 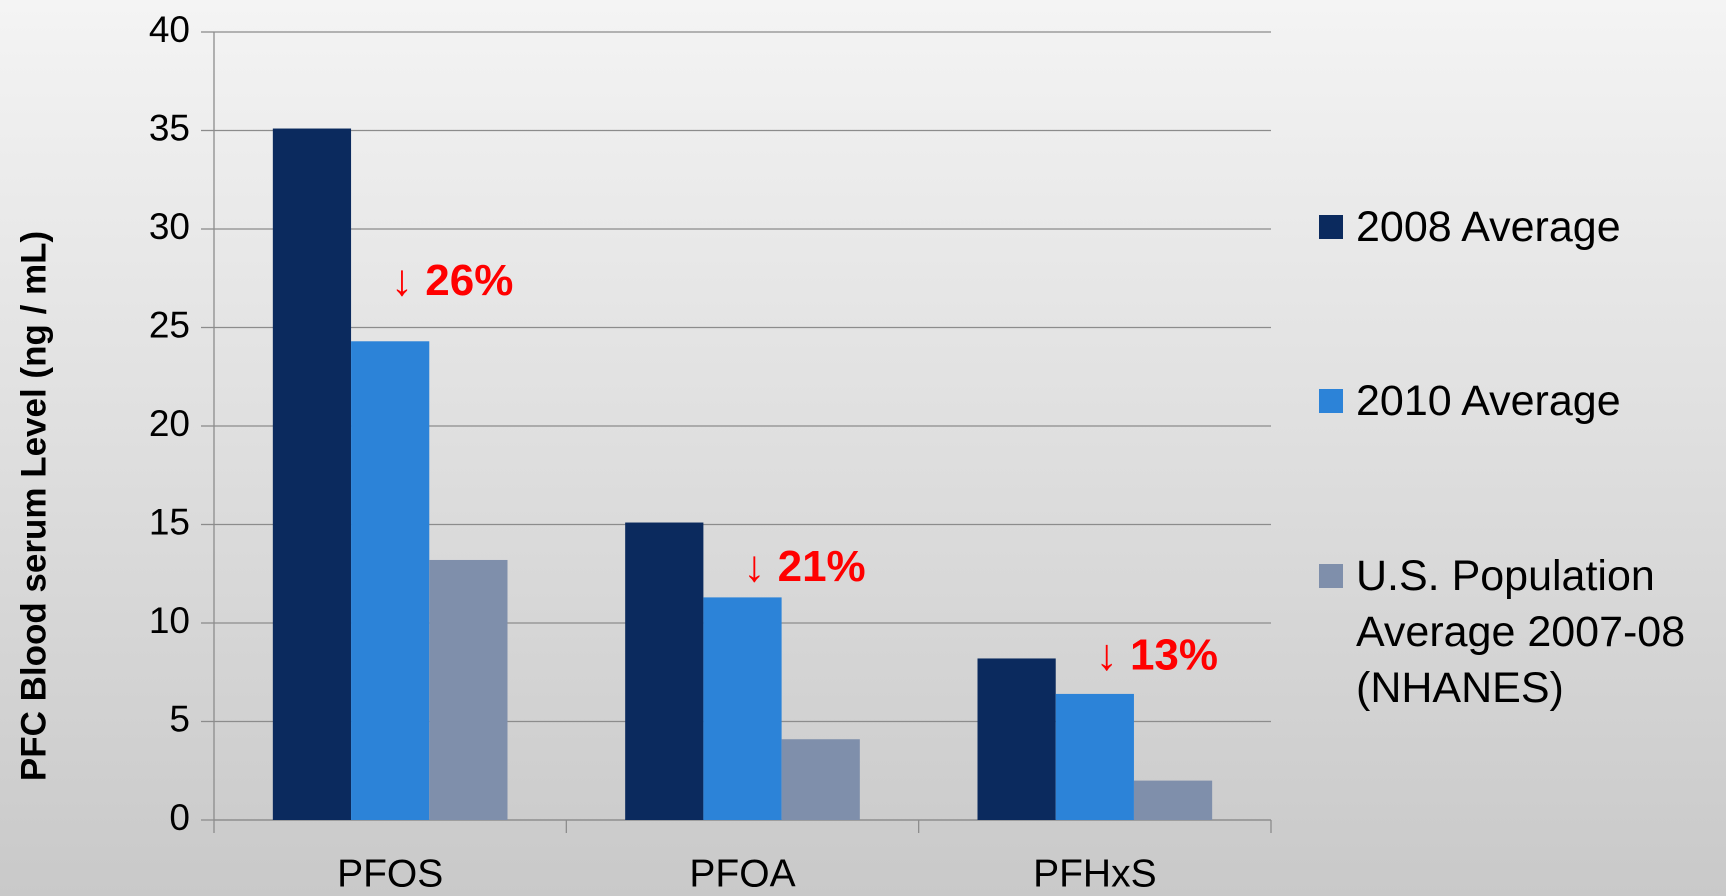 What do you see at coordinates (1095, 873) in the screenshot?
I see `x-tick-label: PFHxS` at bounding box center [1095, 873].